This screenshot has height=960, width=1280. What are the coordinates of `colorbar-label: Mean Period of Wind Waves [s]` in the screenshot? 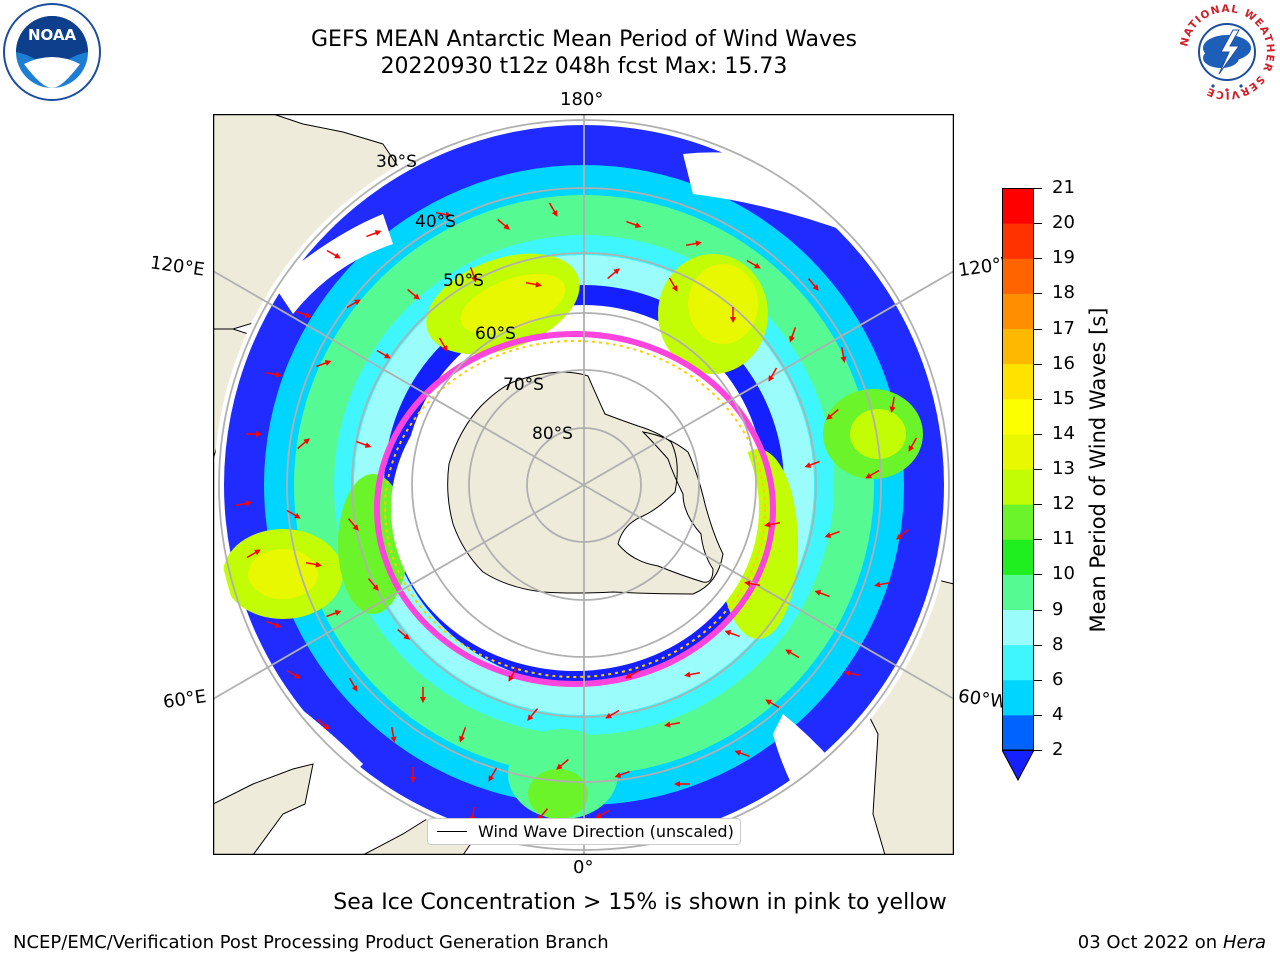 It's located at (1098, 470).